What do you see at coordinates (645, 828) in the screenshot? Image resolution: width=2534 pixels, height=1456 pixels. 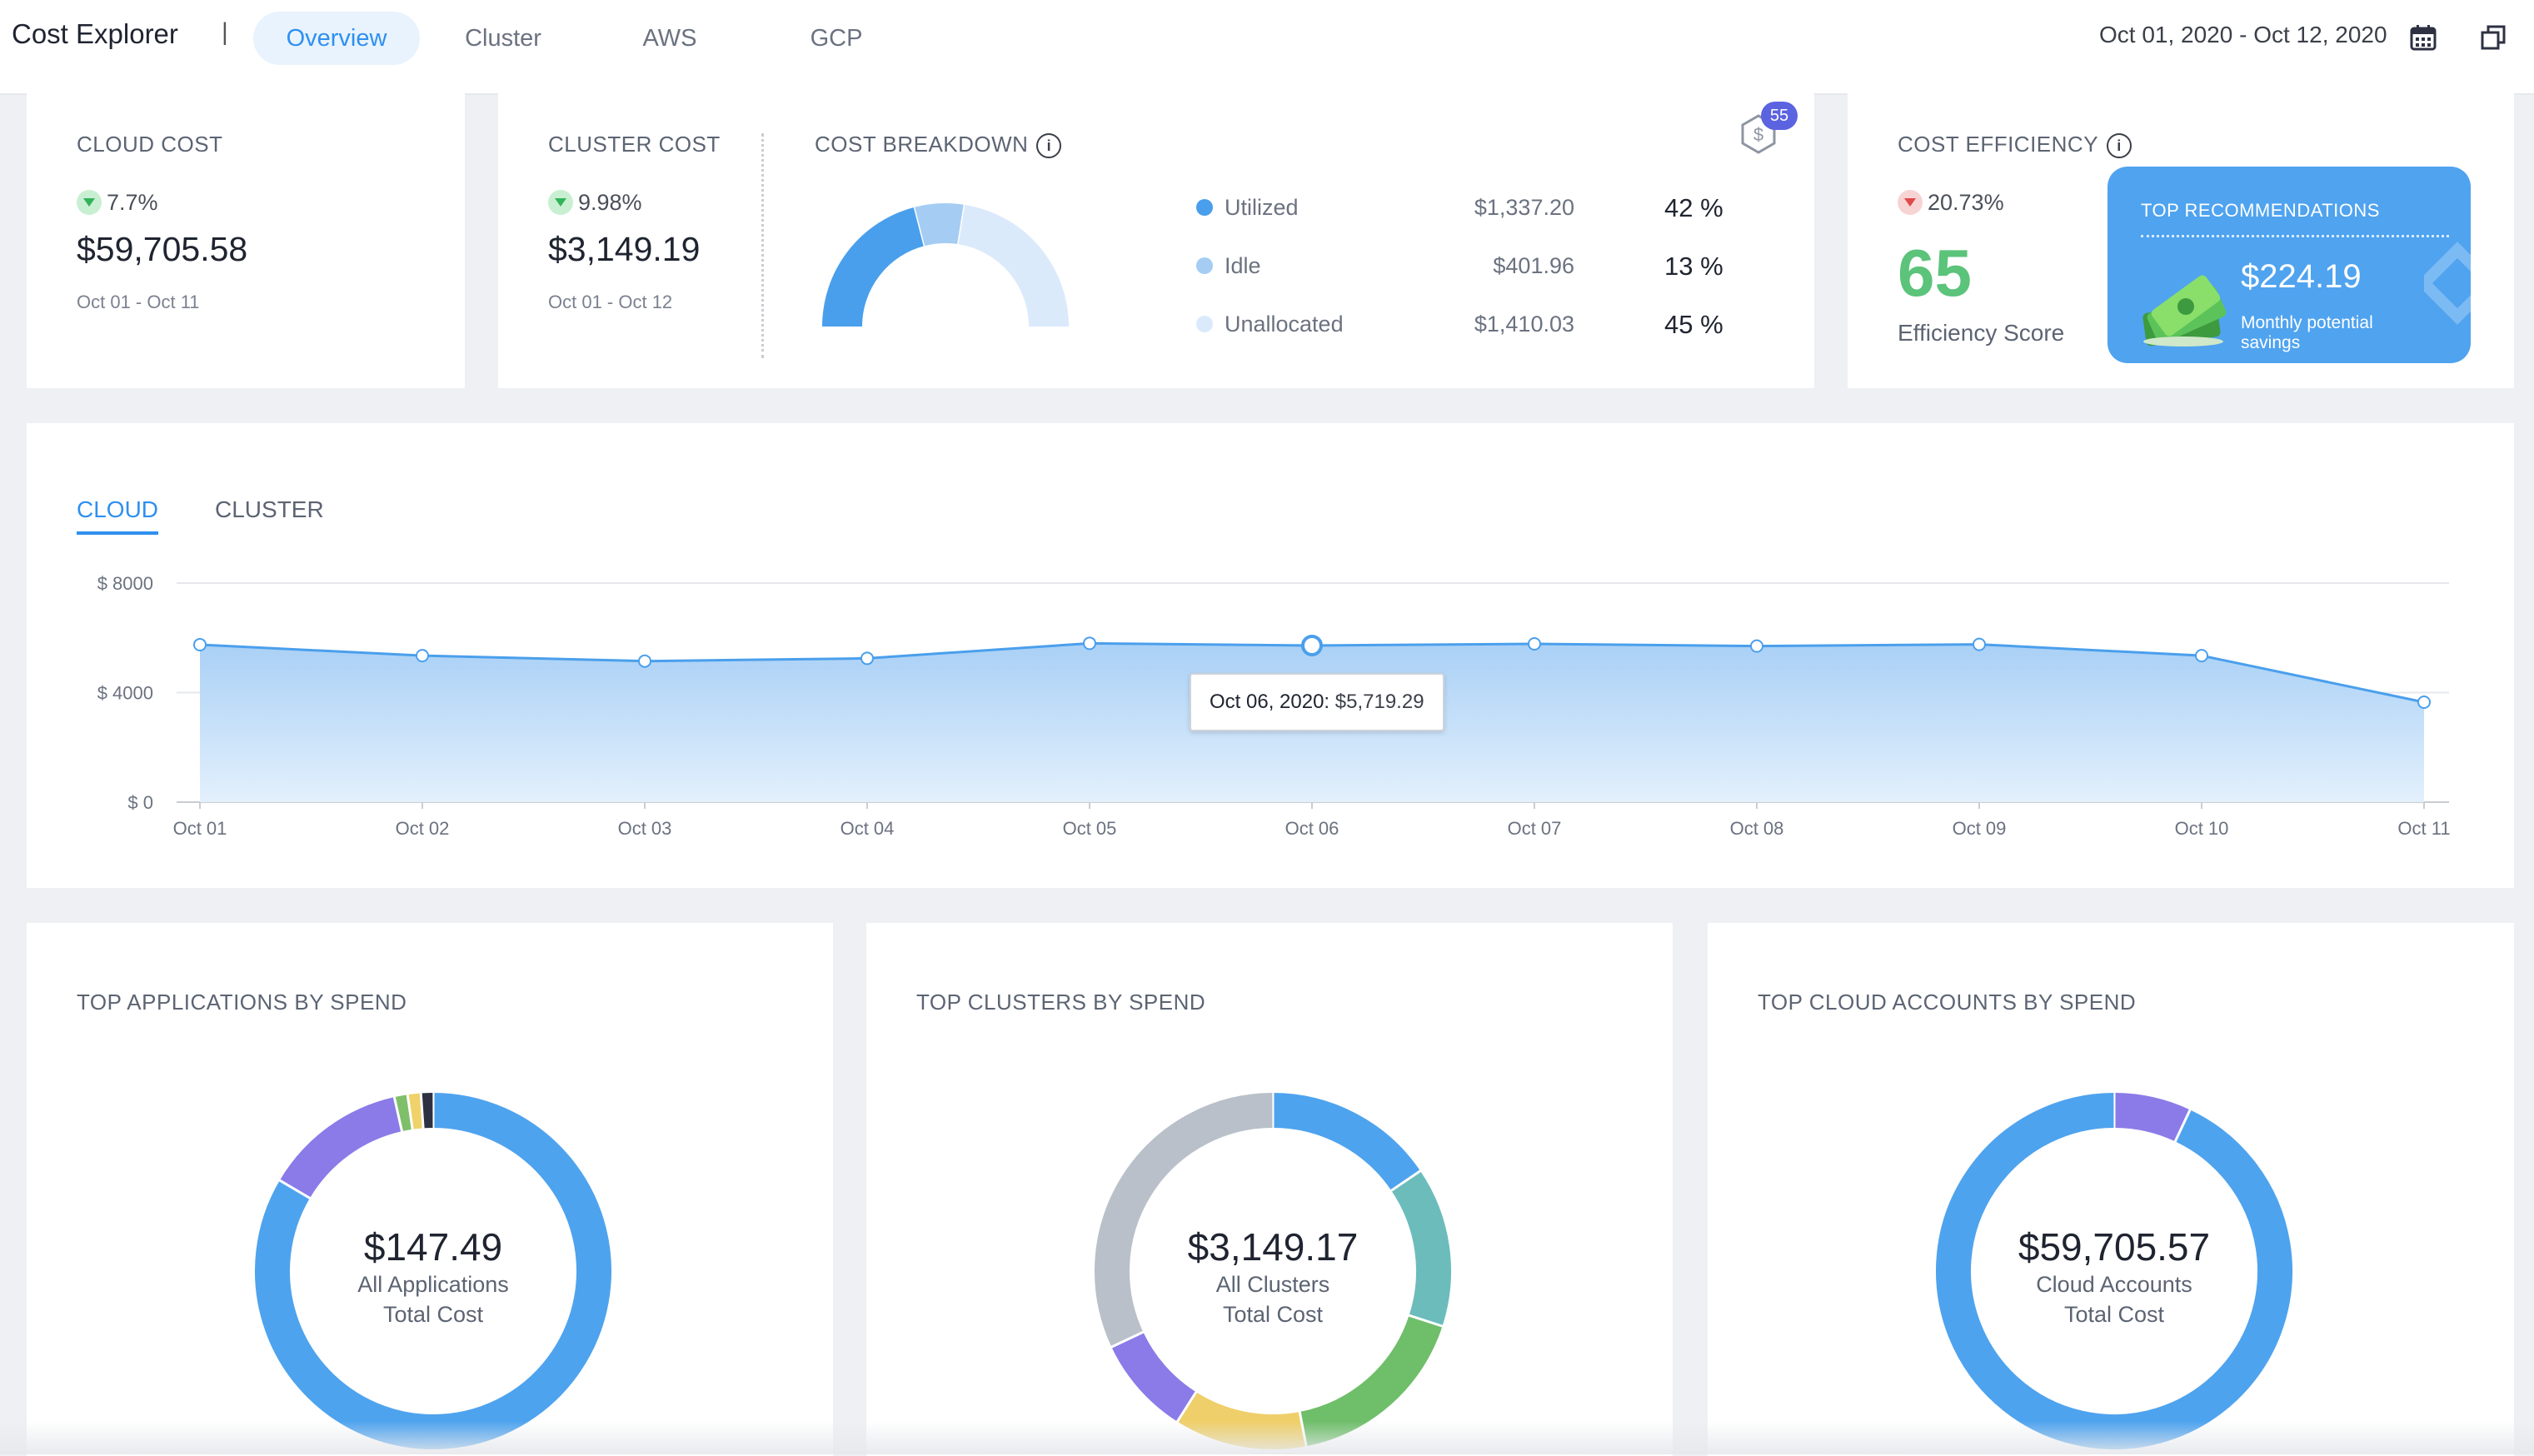 I see `x-tick-label: Oct 03` at bounding box center [645, 828].